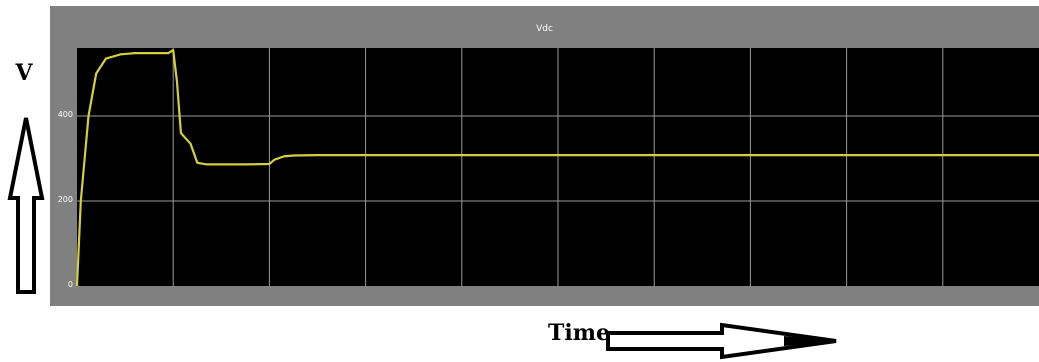  I want to click on chart-title: Vdc, so click(544, 29).